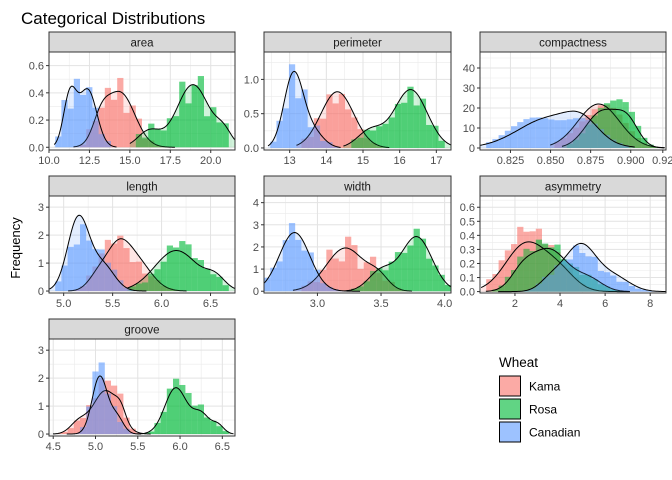 The width and height of the screenshot is (672, 480). Describe the element at coordinates (112, 304) in the screenshot. I see `x-tick-label: 5.5` at that location.